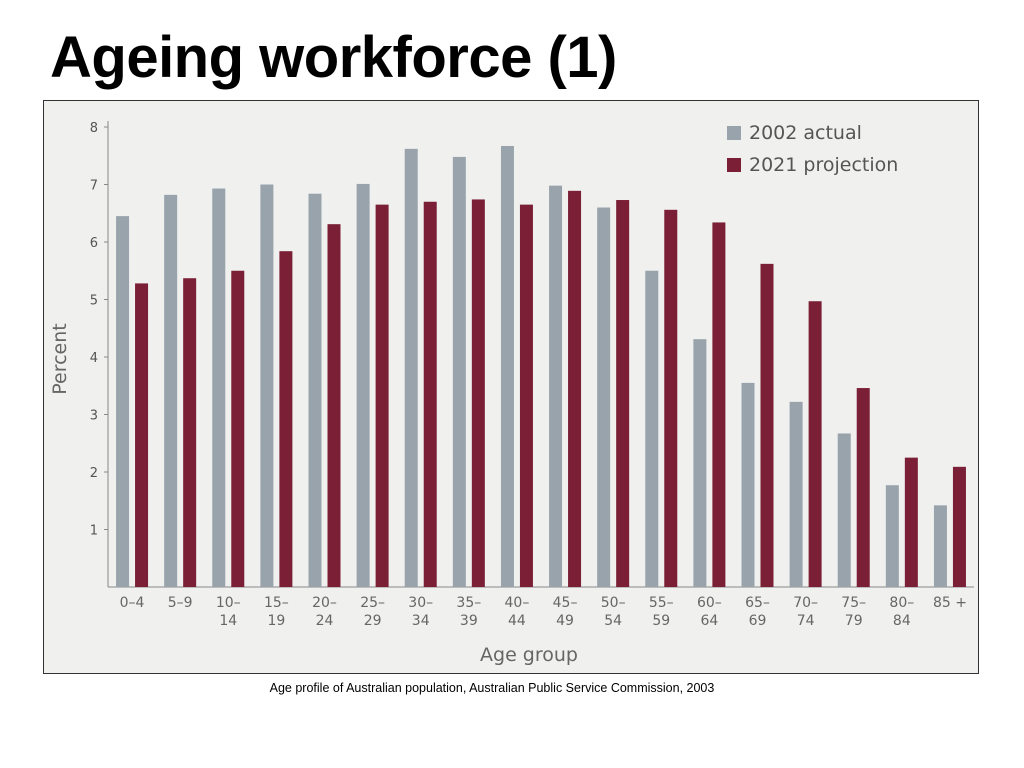 The width and height of the screenshot is (1024, 768). Describe the element at coordinates (517, 621) in the screenshot. I see `x-tick-label: 44` at that location.